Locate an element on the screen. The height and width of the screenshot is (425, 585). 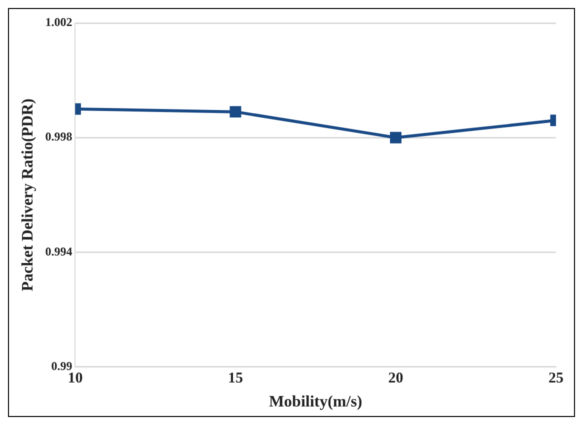
y-tick-label: 0.998 is located at coordinates (58, 137).